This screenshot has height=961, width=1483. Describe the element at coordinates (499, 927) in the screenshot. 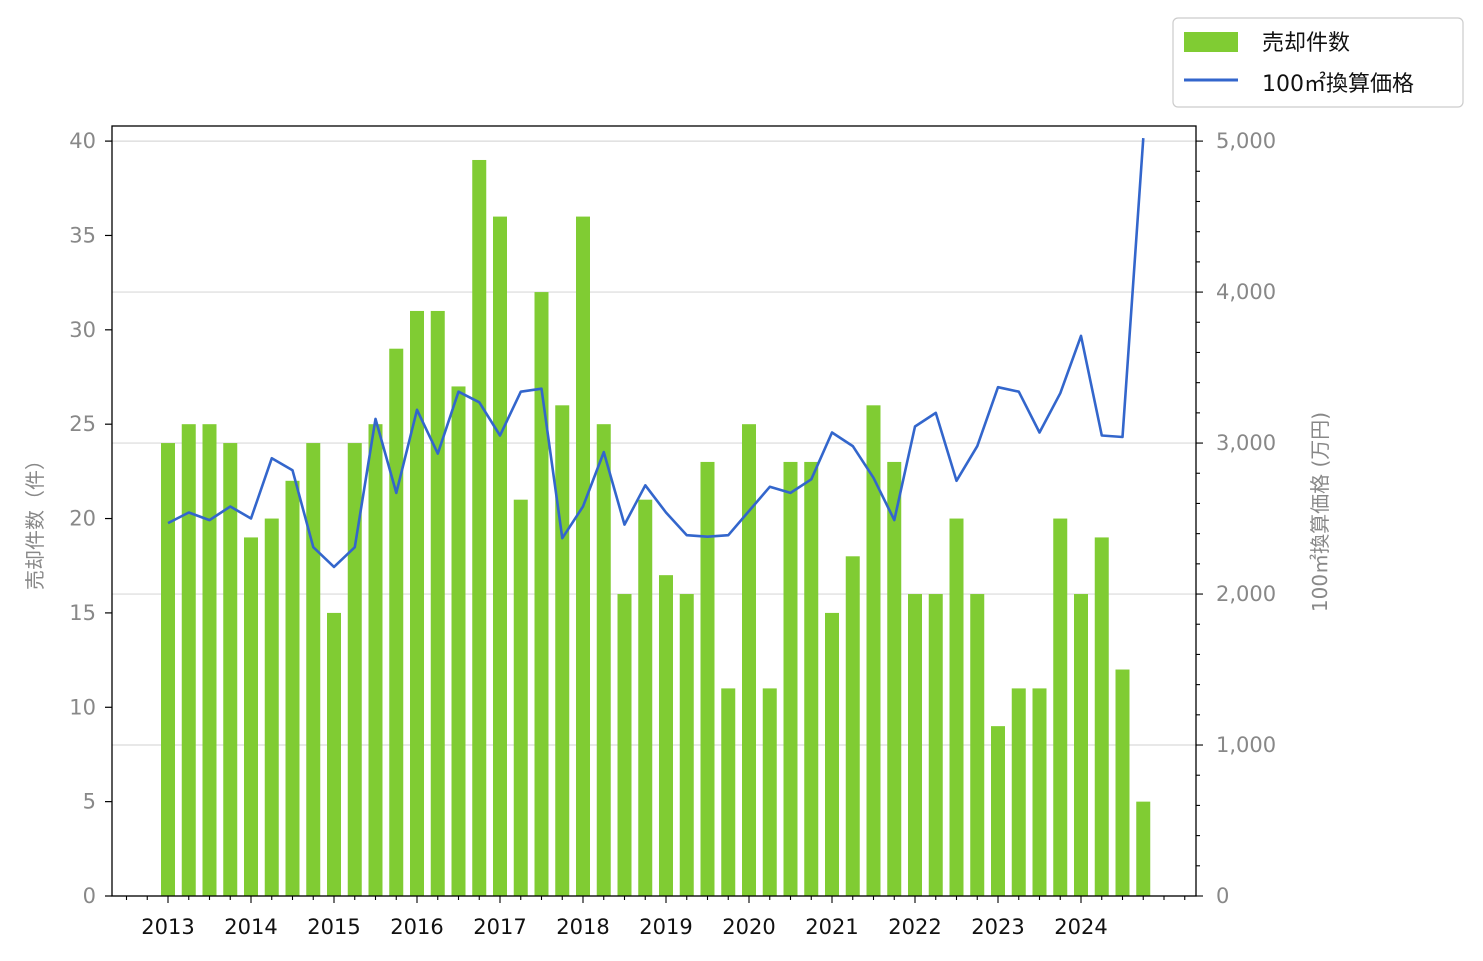

I see `x-tick-label: 2017` at that location.